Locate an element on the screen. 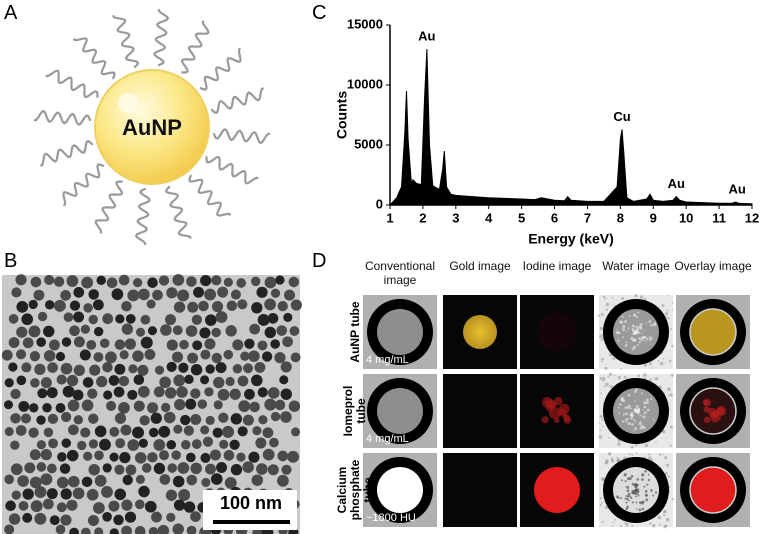 This screenshot has height=534, width=760. concentration-note: 4 mg/mL is located at coordinates (387, 439).